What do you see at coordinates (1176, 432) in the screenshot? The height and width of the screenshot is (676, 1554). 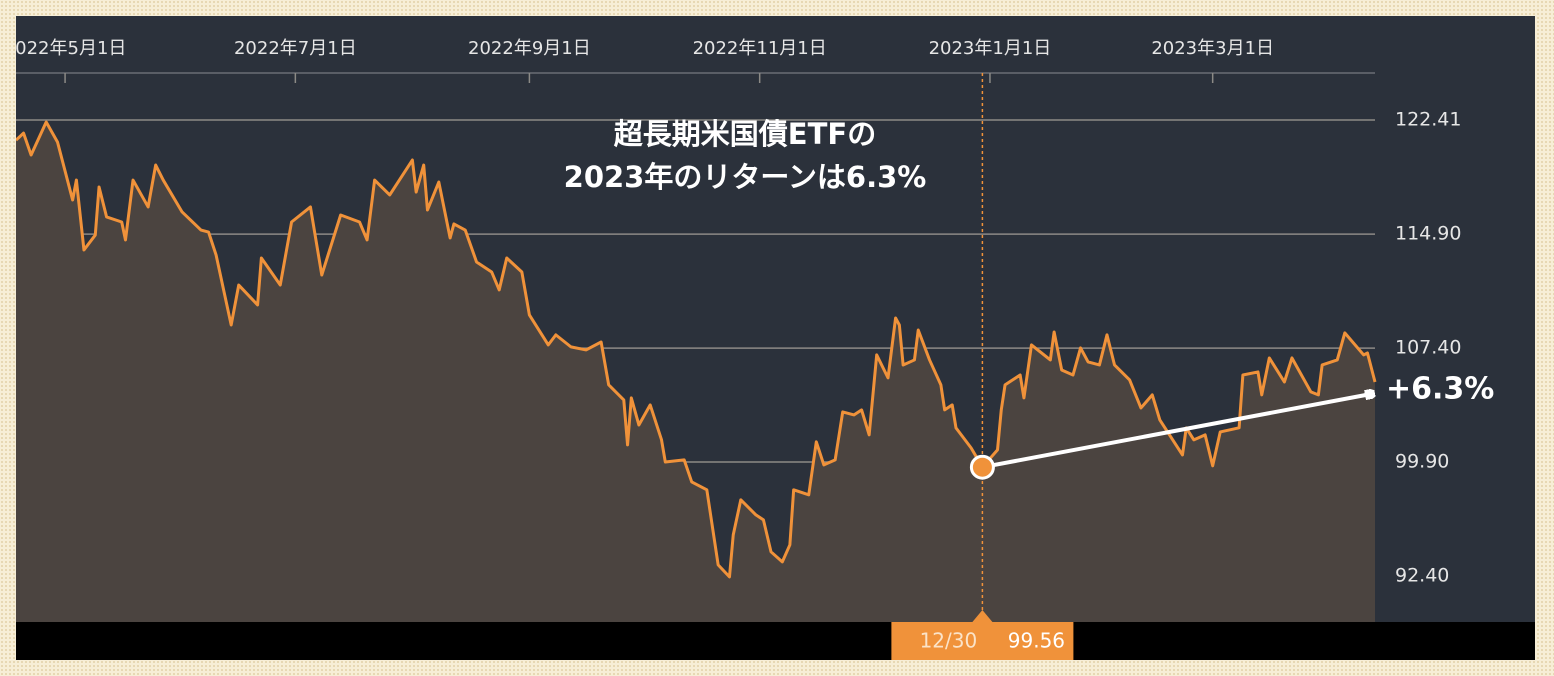 I see `return-arrow` at bounding box center [1176, 432].